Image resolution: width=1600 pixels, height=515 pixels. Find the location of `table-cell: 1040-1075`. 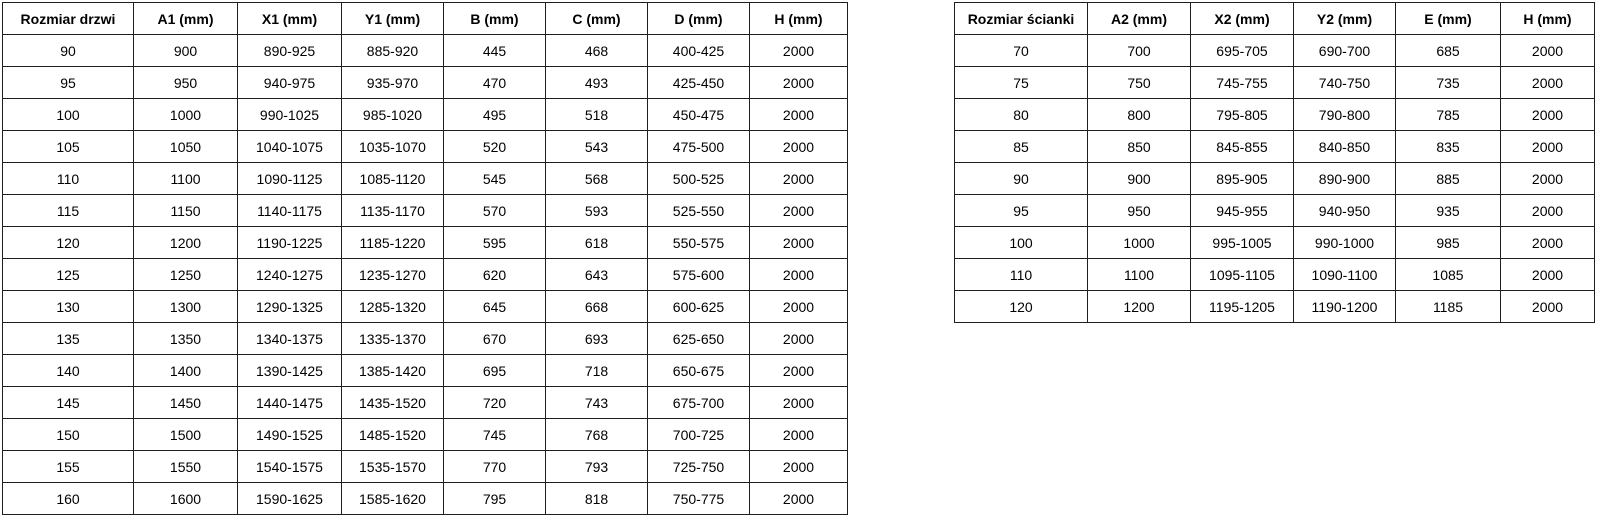

table-cell: 1040-1075 is located at coordinates (289, 146).